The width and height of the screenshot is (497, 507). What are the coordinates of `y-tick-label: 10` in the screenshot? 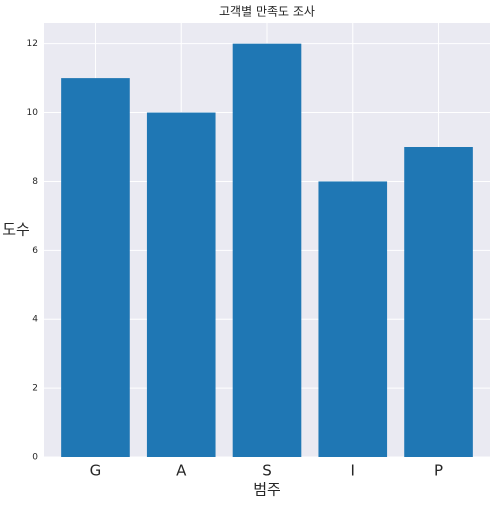 It's located at (33, 113).